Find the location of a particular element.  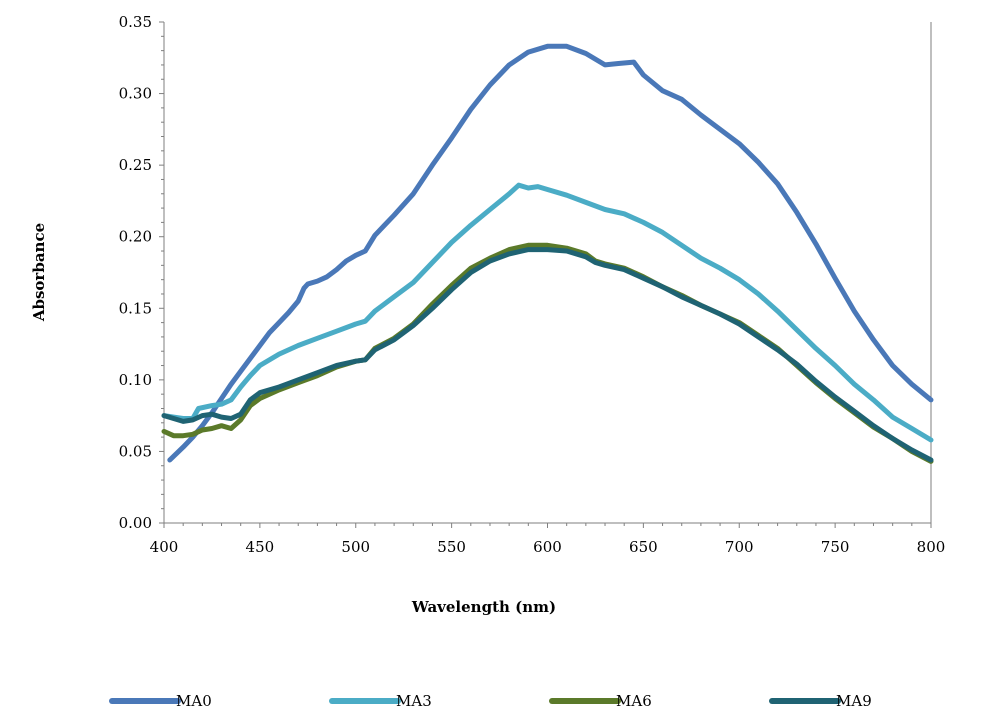

legend-label-ma6: MA6 is located at coordinates (634, 701).